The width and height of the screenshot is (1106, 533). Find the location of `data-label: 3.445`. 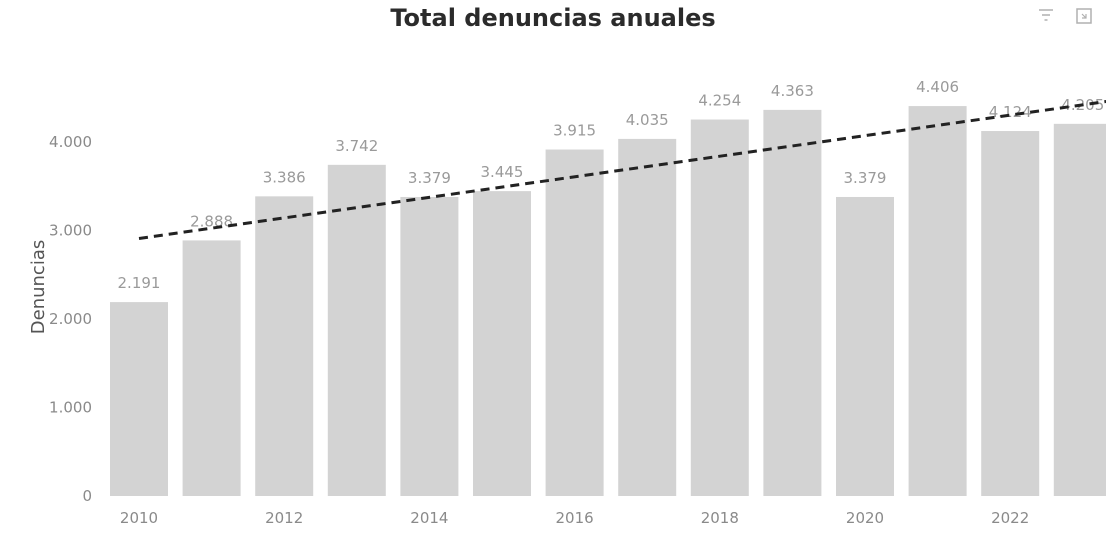

data-label: 3.445 is located at coordinates (502, 172).